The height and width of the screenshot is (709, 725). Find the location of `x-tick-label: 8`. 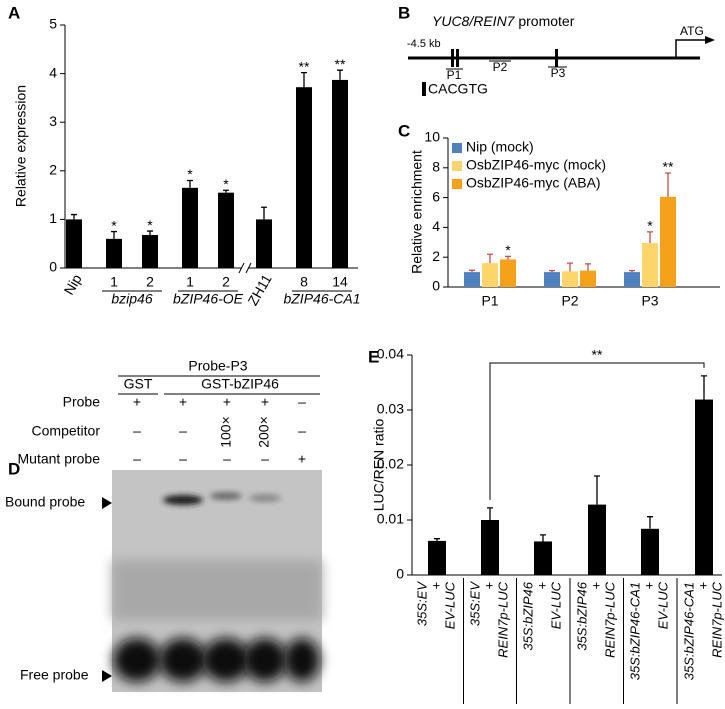

x-tick-label: 8 is located at coordinates (304, 282).